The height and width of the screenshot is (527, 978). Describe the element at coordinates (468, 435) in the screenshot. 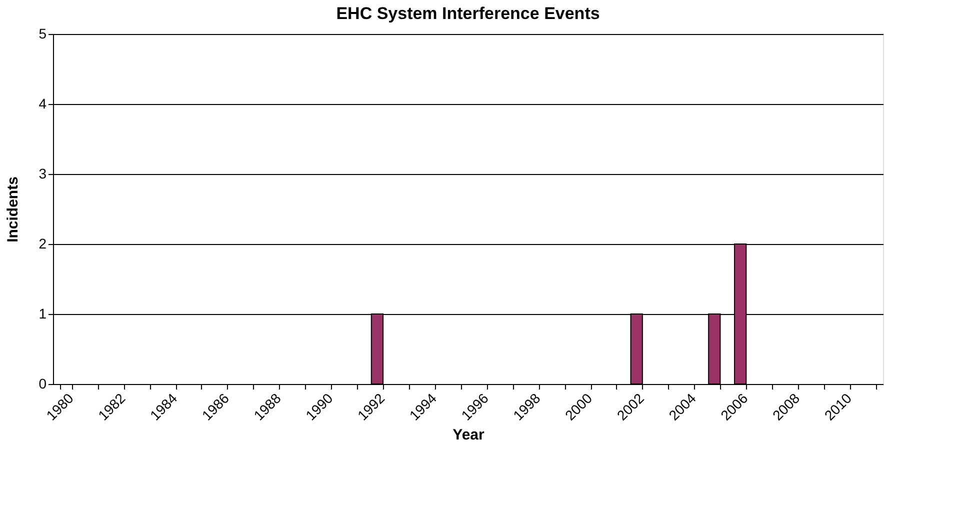

I see `x-axis-title: Year` at that location.